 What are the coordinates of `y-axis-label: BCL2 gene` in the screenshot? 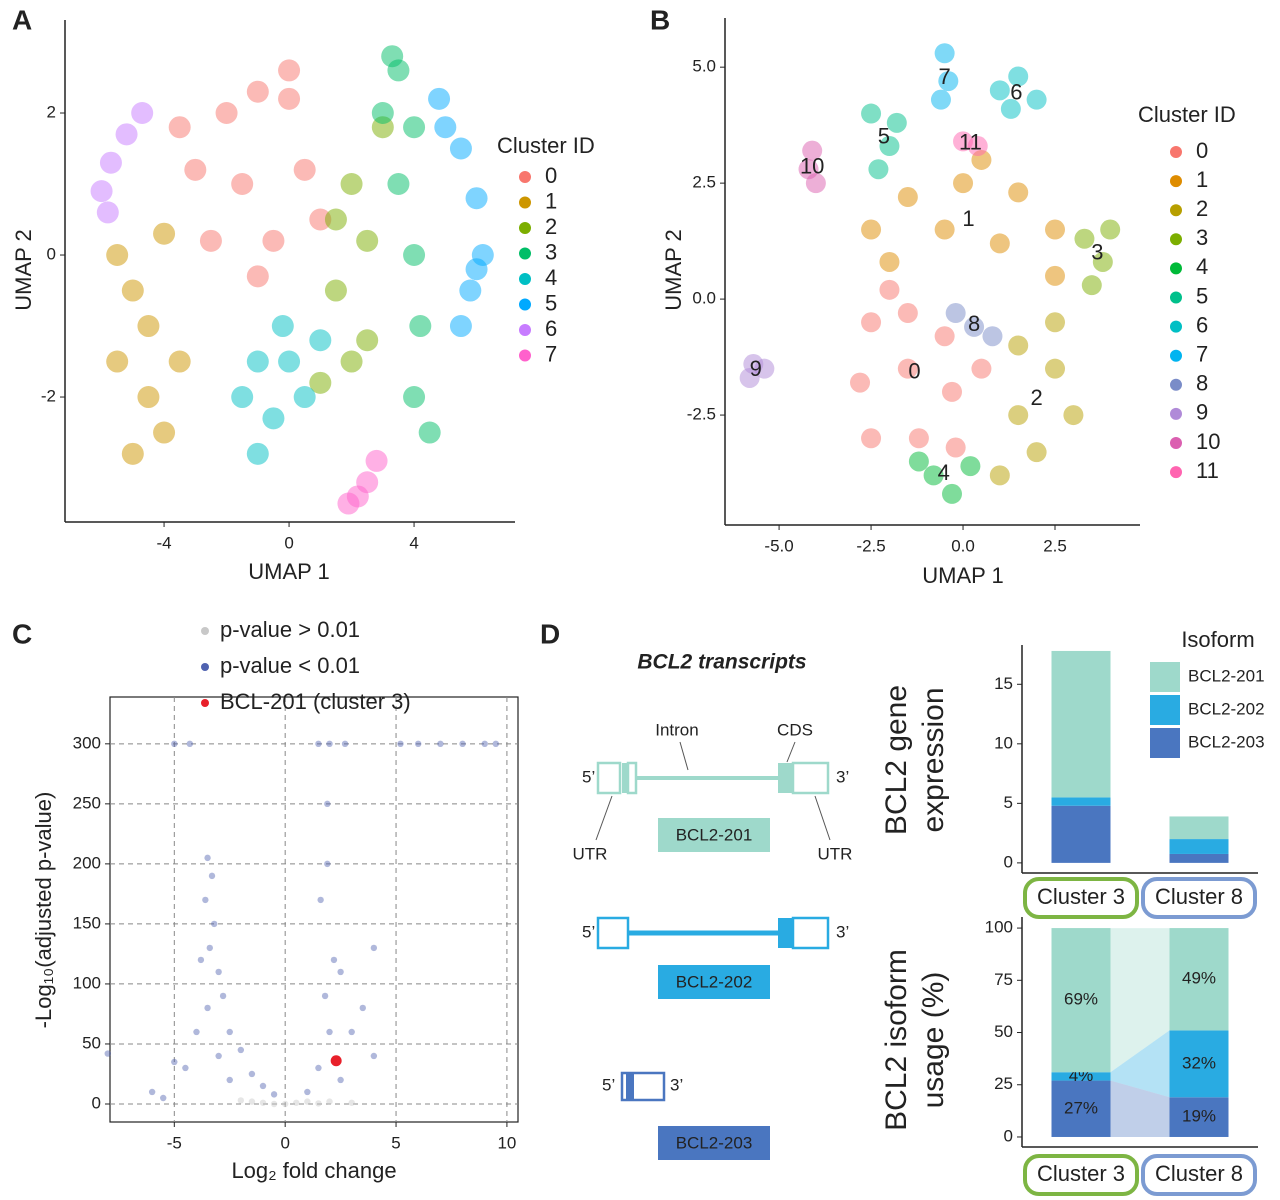 It's located at (896, 760).